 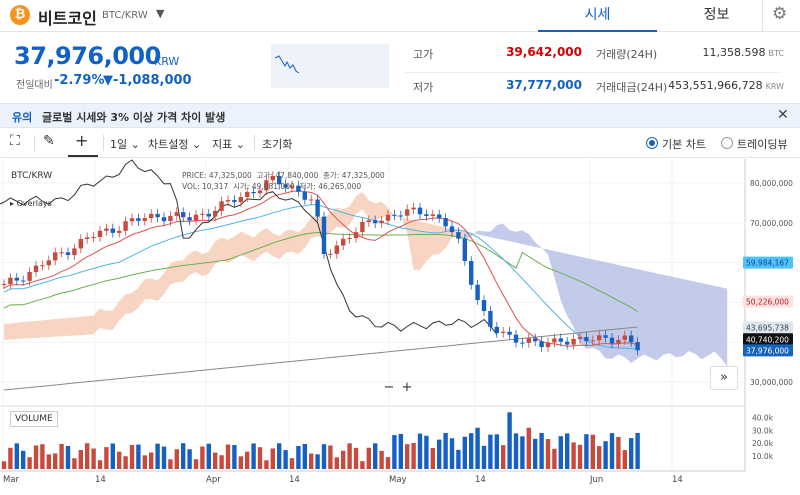 I want to click on tradingview-radio, so click(x=727, y=143).